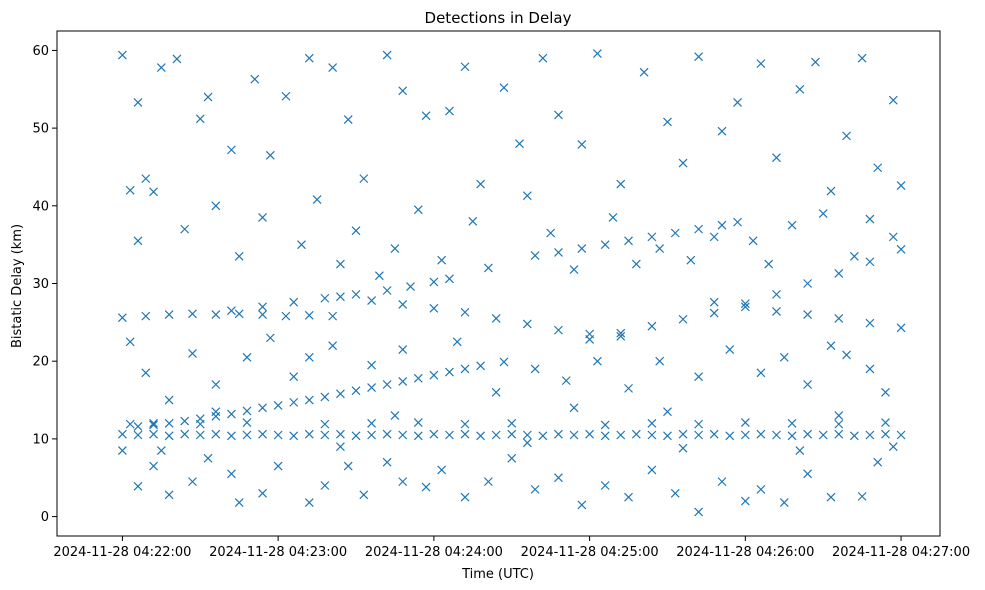 This screenshot has height=590, width=985. What do you see at coordinates (40, 51) in the screenshot?
I see `y-tick-label: 60` at bounding box center [40, 51].